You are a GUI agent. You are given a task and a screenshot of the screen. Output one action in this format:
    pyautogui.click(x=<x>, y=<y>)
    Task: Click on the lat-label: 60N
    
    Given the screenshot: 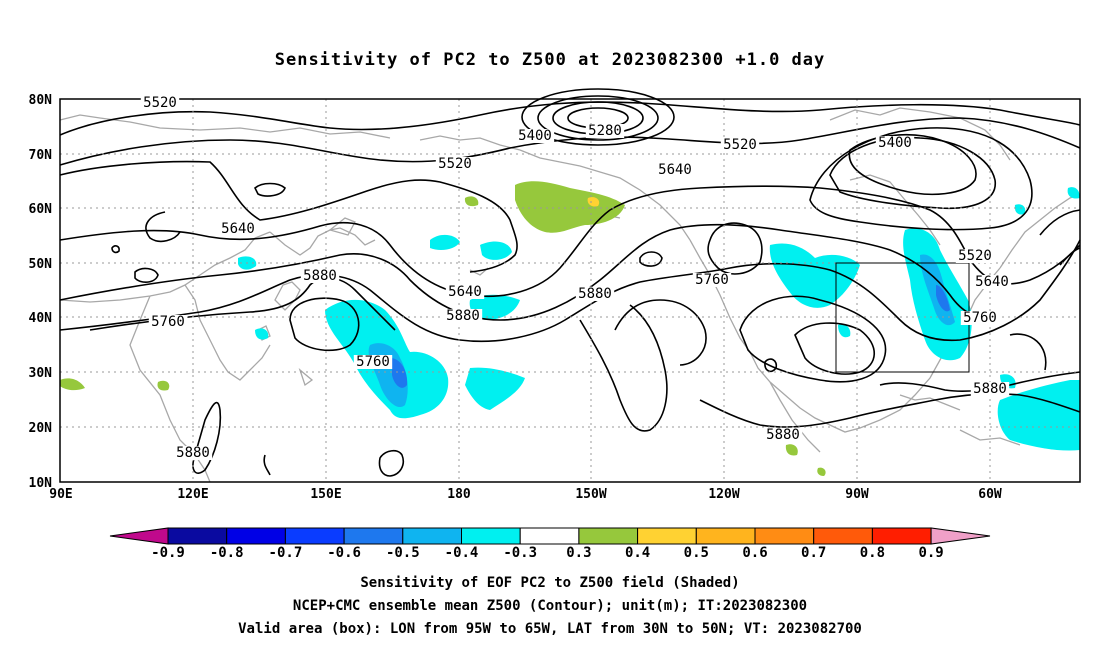 What is the action you would take?
    pyautogui.click(x=41, y=209)
    